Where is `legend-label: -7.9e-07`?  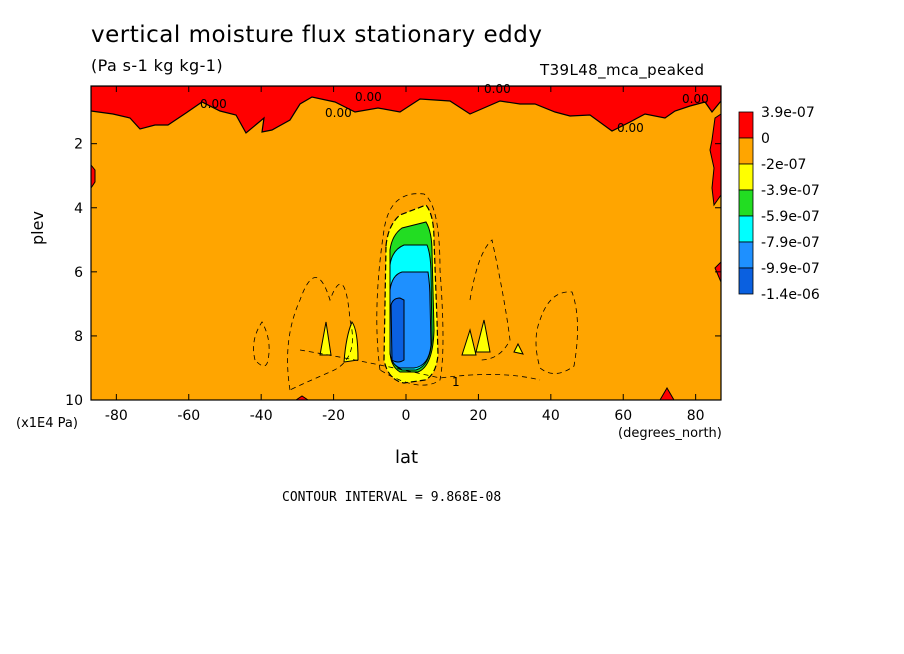
legend-label: -7.9e-07 is located at coordinates (790, 243).